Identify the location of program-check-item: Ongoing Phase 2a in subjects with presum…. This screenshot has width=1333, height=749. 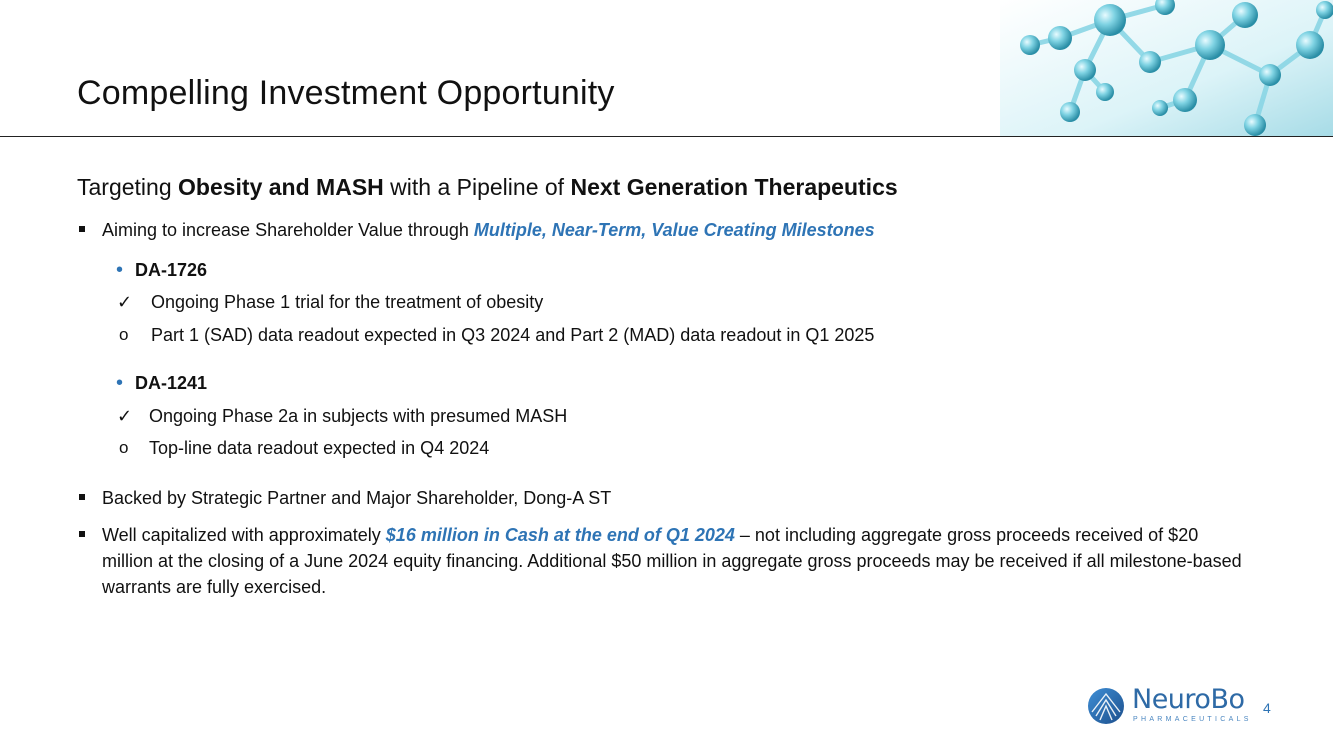
(358, 416).